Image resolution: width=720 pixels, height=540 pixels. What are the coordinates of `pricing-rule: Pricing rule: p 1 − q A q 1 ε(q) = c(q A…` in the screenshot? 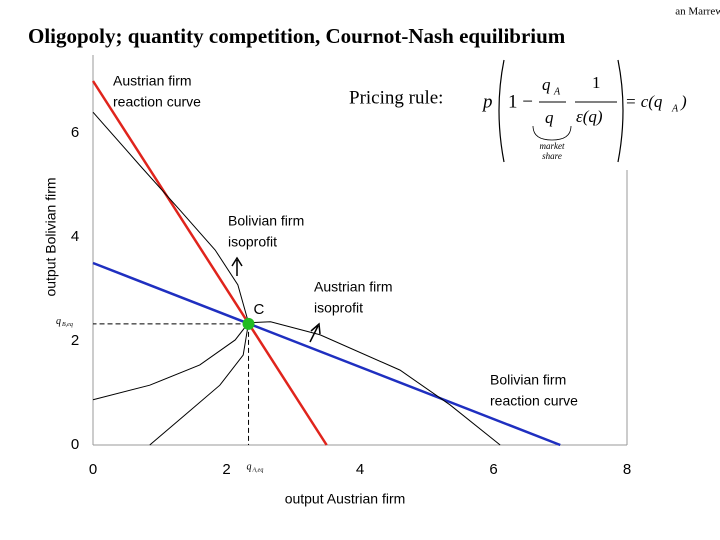 It's located at (518, 113).